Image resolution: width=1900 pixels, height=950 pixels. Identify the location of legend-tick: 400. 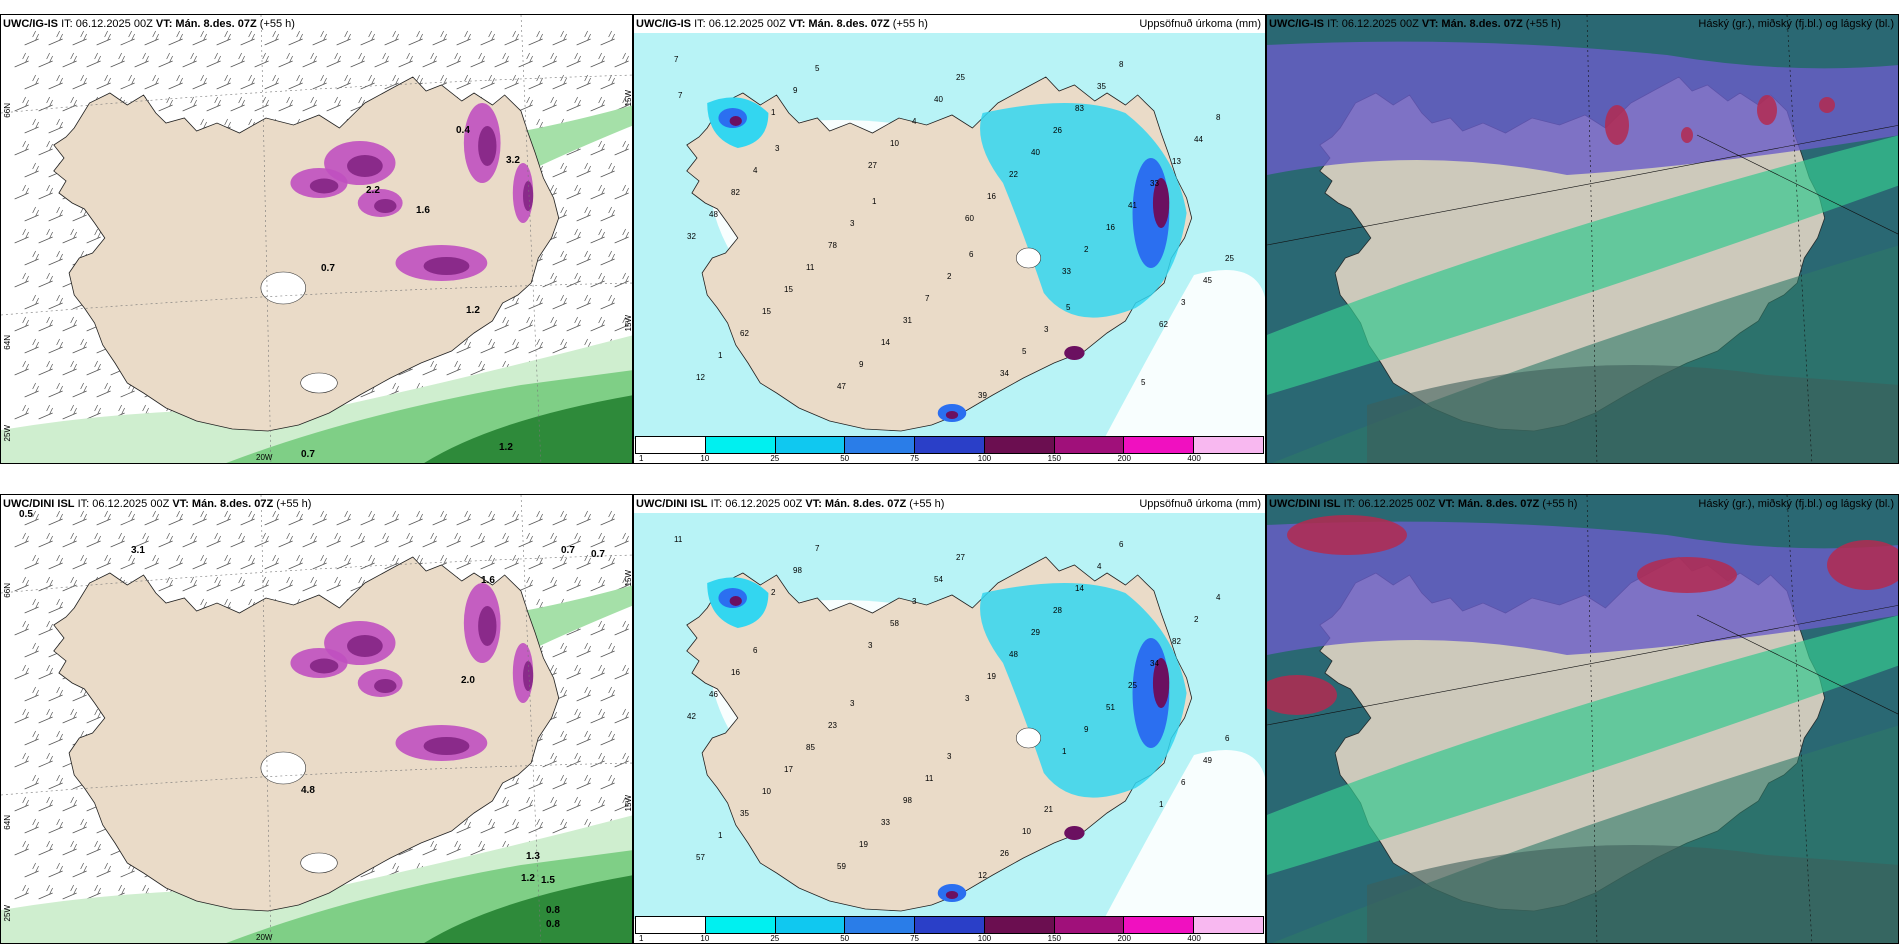
(1194, 938).